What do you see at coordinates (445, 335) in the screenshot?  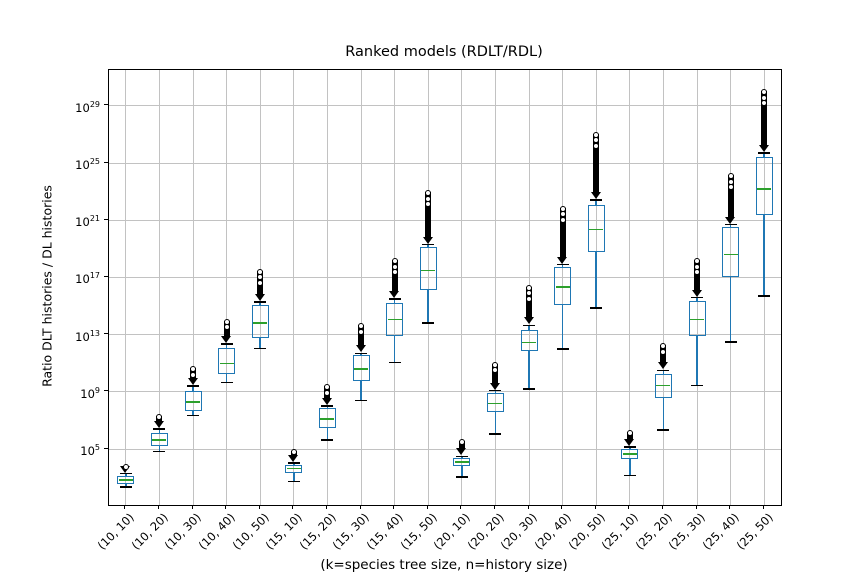 I see `h-gridline` at bounding box center [445, 335].